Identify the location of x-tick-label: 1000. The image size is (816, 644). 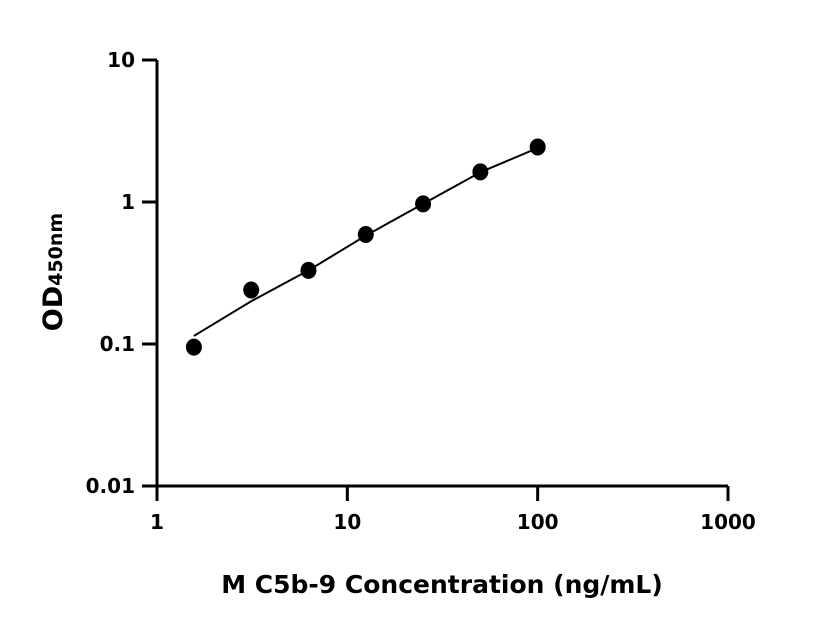
(728, 522).